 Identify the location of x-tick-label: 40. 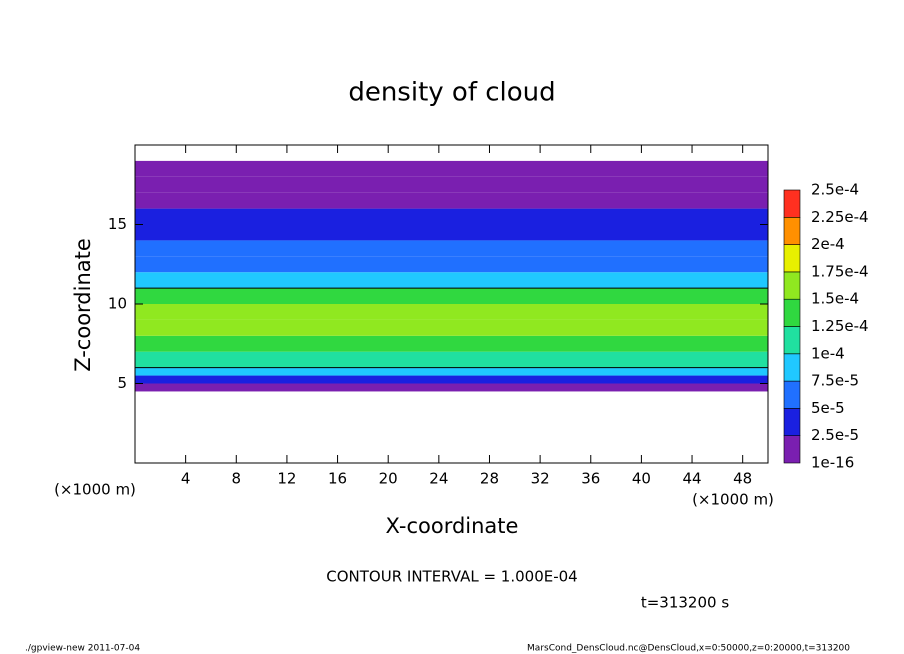
(641, 479).